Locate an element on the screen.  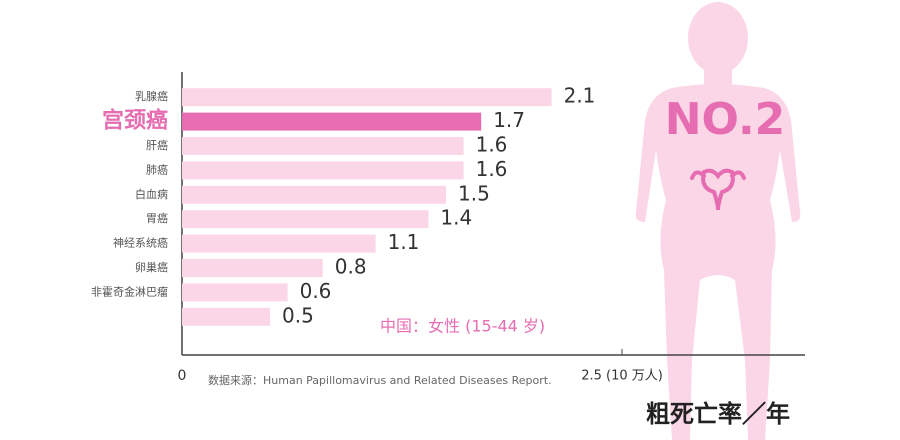
value-label: 1.1 is located at coordinates (404, 242).